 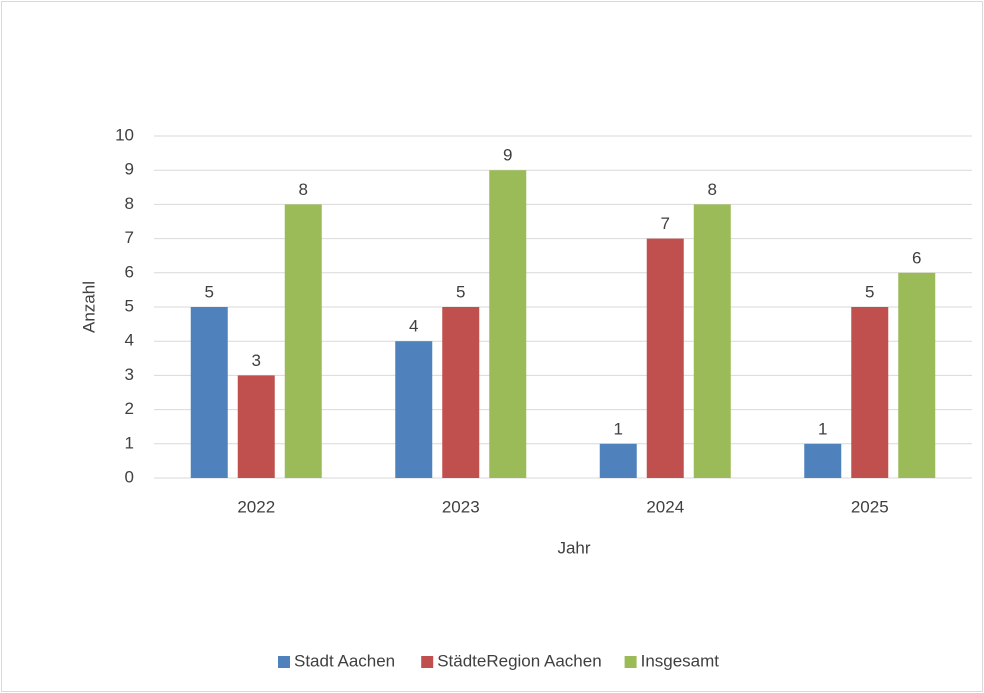 What do you see at coordinates (124, 134) in the screenshot?
I see `y-tick-label: 10` at bounding box center [124, 134].